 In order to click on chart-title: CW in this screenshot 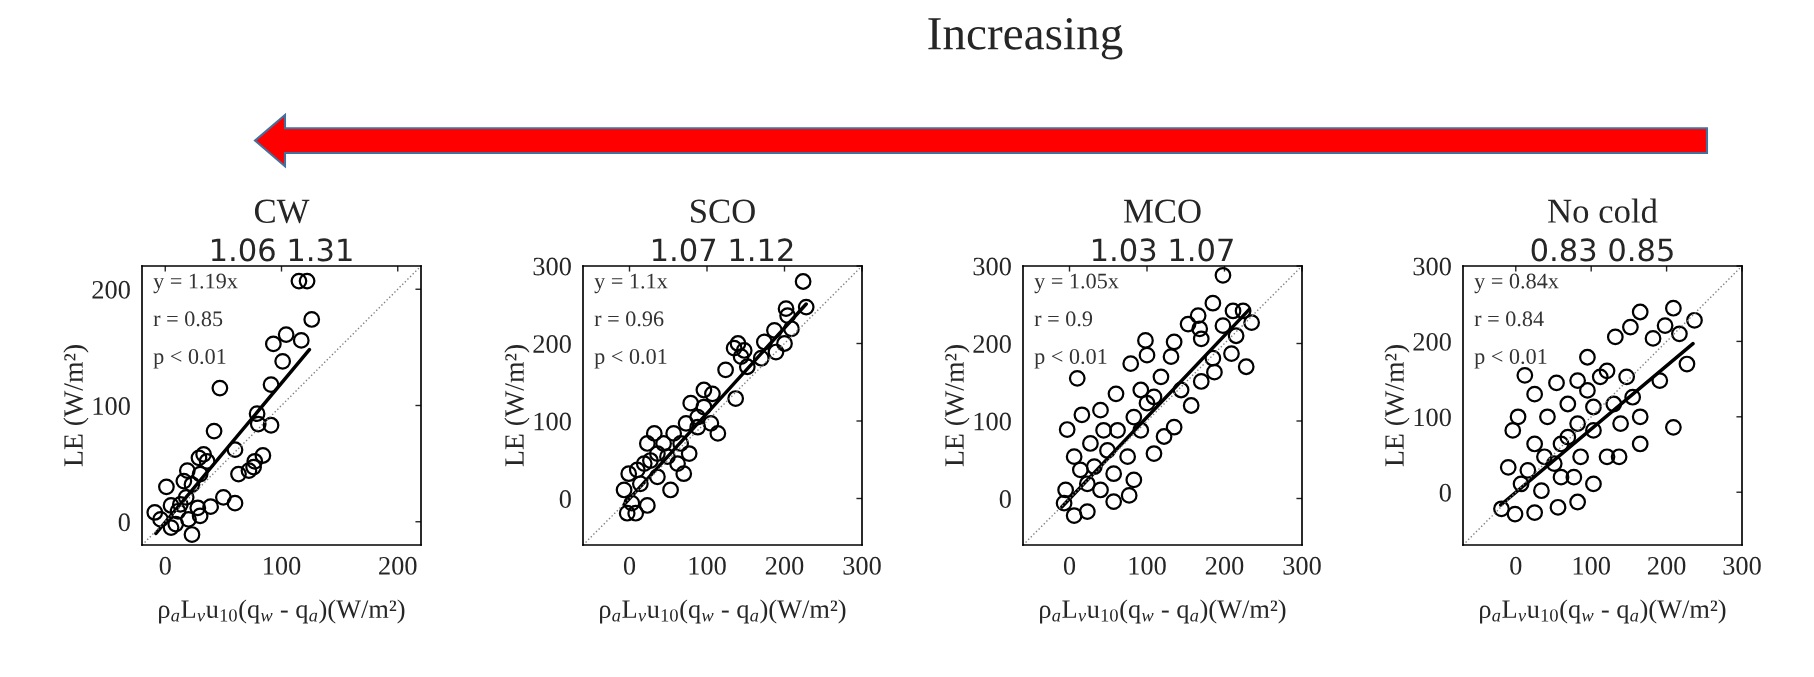, I will do `click(282, 211)`.